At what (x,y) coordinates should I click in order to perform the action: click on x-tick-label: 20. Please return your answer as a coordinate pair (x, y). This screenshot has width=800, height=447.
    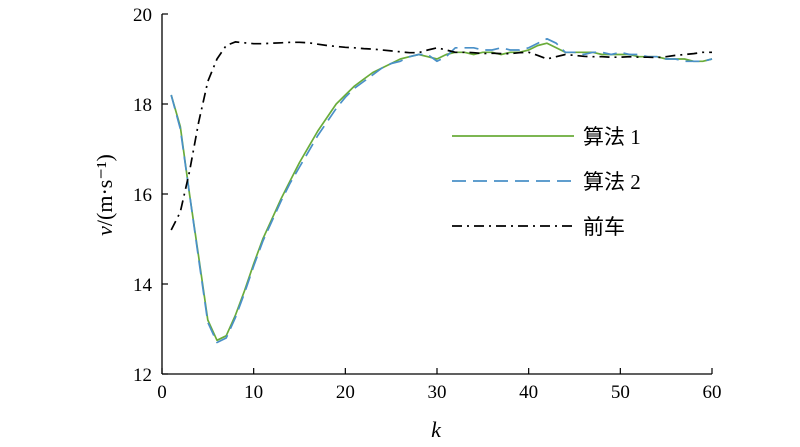
    Looking at the image, I should click on (345, 392).